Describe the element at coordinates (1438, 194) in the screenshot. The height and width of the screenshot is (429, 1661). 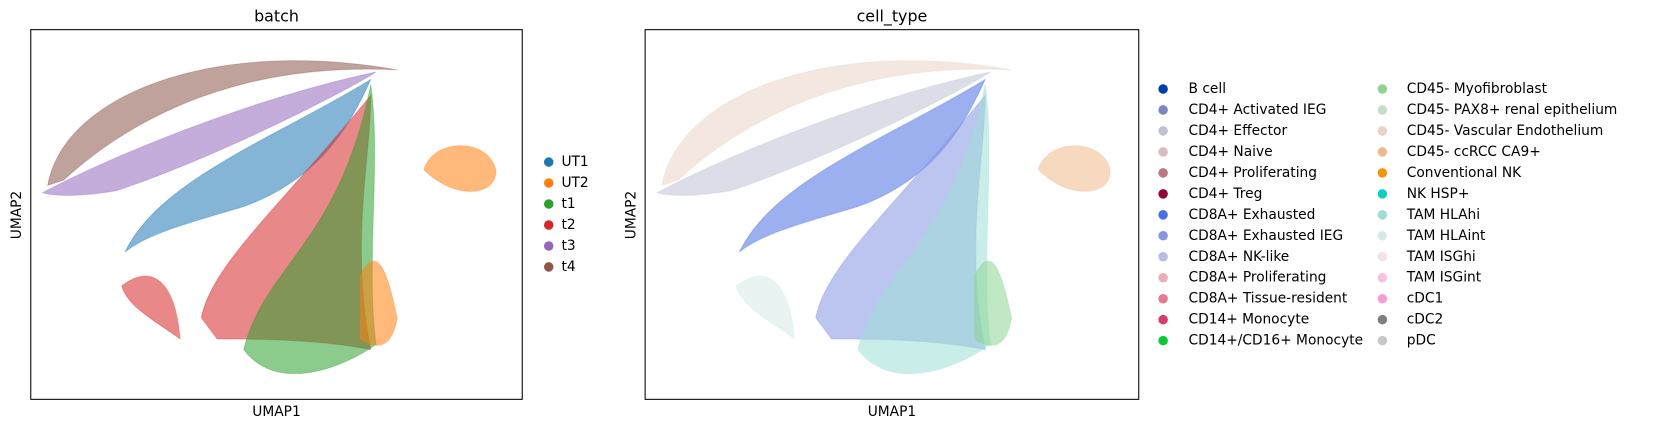
I see `legend-label: NK HSP+` at that location.